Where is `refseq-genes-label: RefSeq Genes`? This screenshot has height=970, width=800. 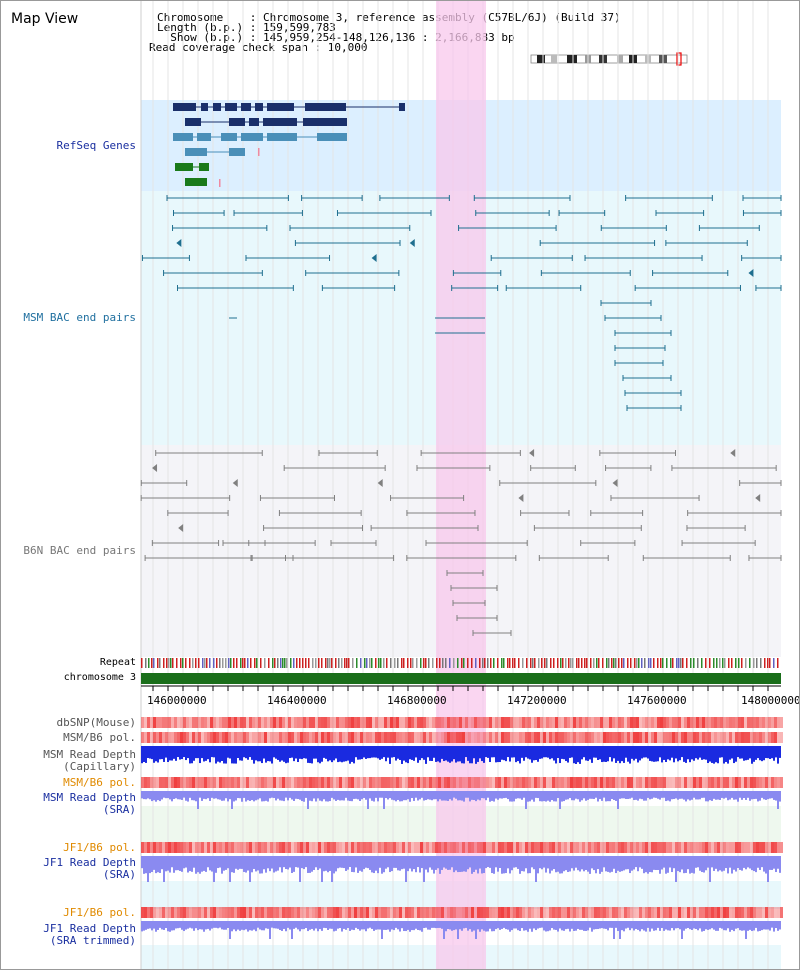
refseq-genes-label: RefSeq Genes is located at coordinates (96, 145).